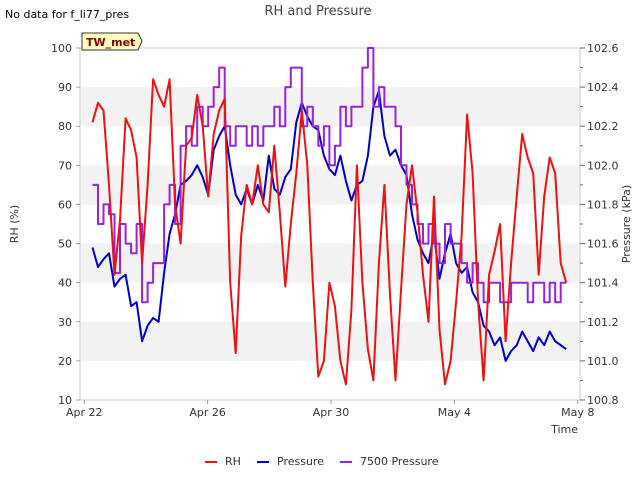  I want to click on left-tick-label: 60, so click(65, 204).